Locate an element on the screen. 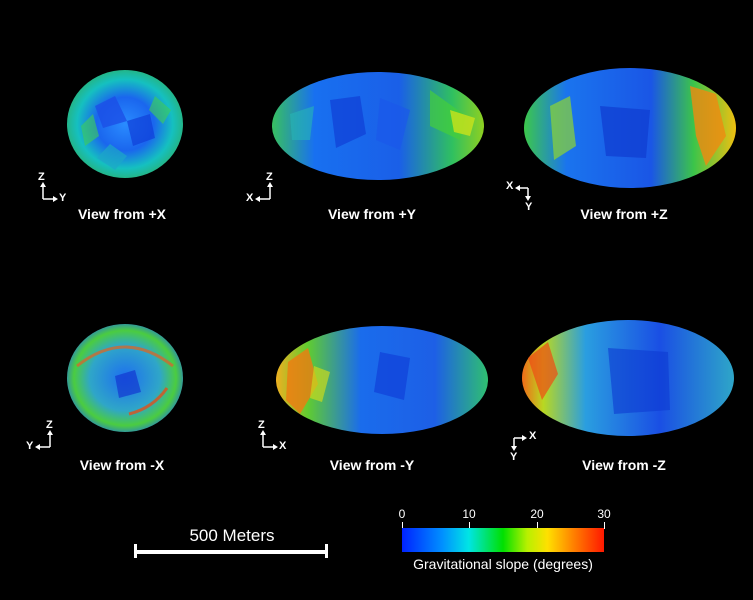 This screenshot has width=753, height=600. view-minus-y-panel is located at coordinates (380, 382).